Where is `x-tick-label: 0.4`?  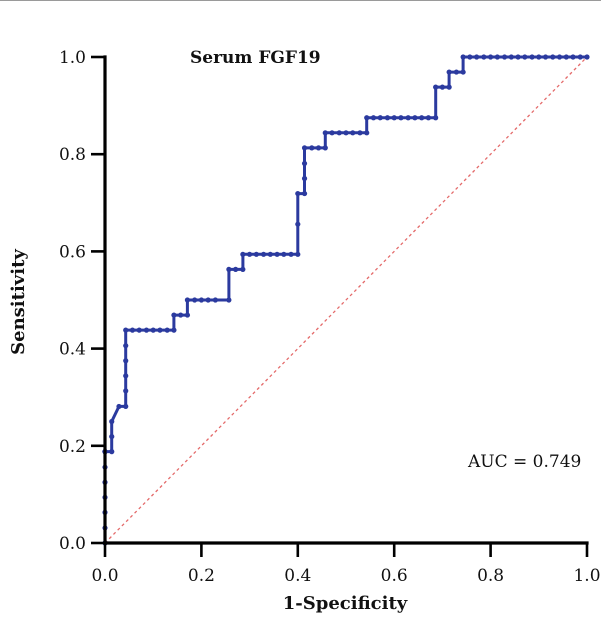
x-tick-label: 0.4 is located at coordinates (297, 576).